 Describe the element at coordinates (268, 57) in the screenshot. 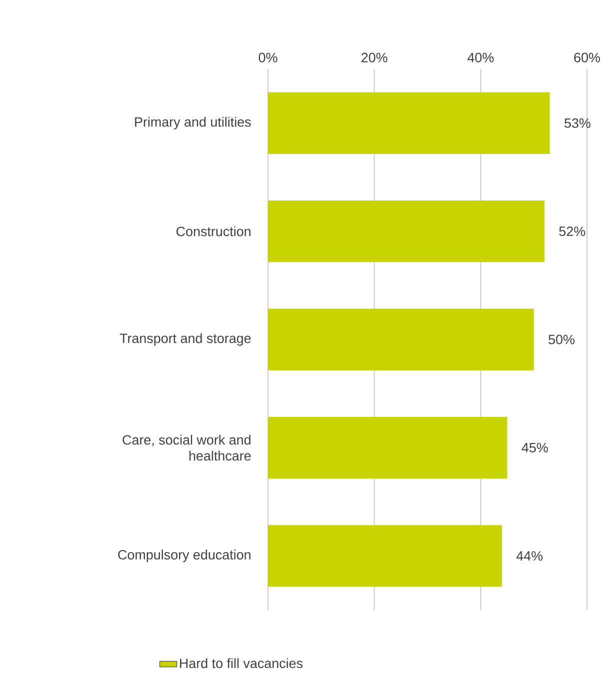

I see `x-tick-label: 0%` at that location.